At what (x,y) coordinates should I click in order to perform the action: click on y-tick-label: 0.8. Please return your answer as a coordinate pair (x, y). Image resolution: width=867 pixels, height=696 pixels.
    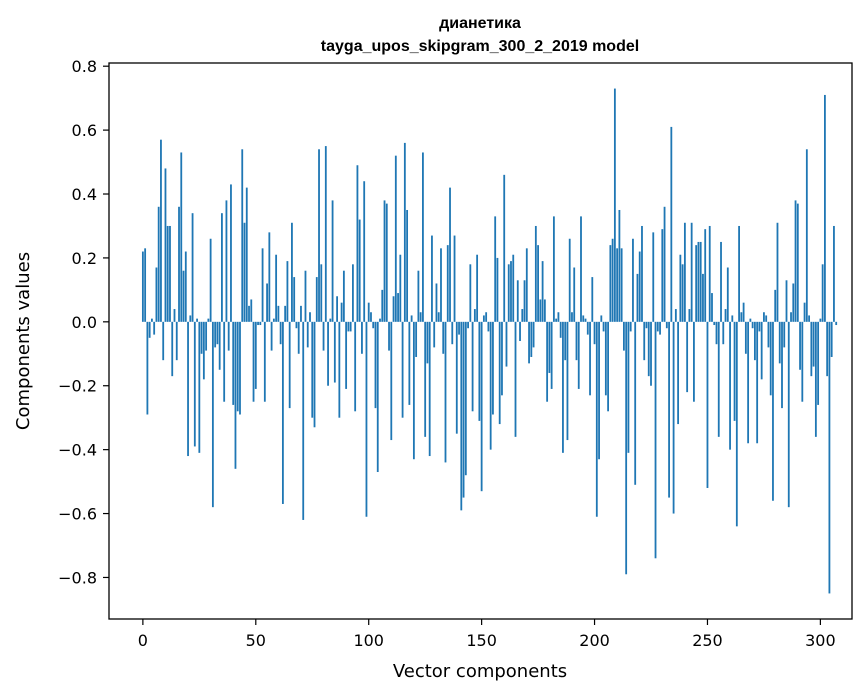
    Looking at the image, I should click on (84, 66).